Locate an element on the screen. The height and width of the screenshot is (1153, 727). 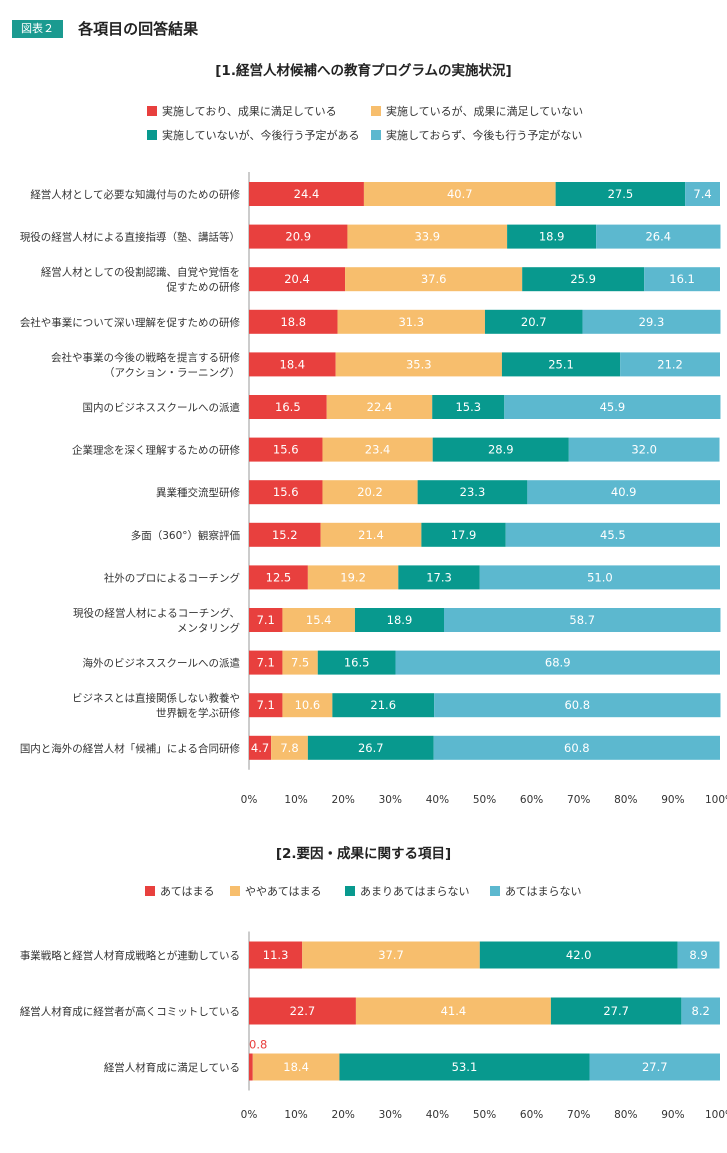
value-label: 7.1 is located at coordinates (266, 663).